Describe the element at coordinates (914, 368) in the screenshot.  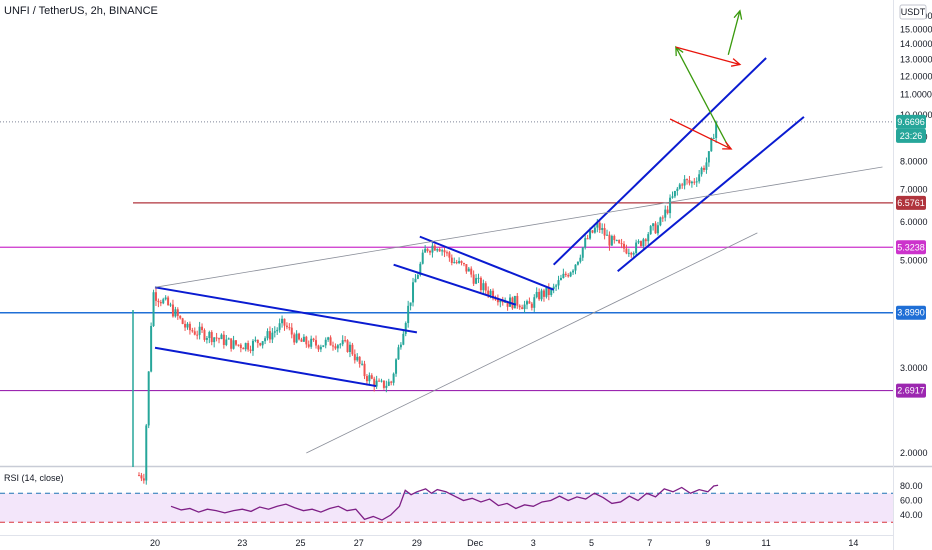
I see `price-tick-label: 3.0000` at that location.